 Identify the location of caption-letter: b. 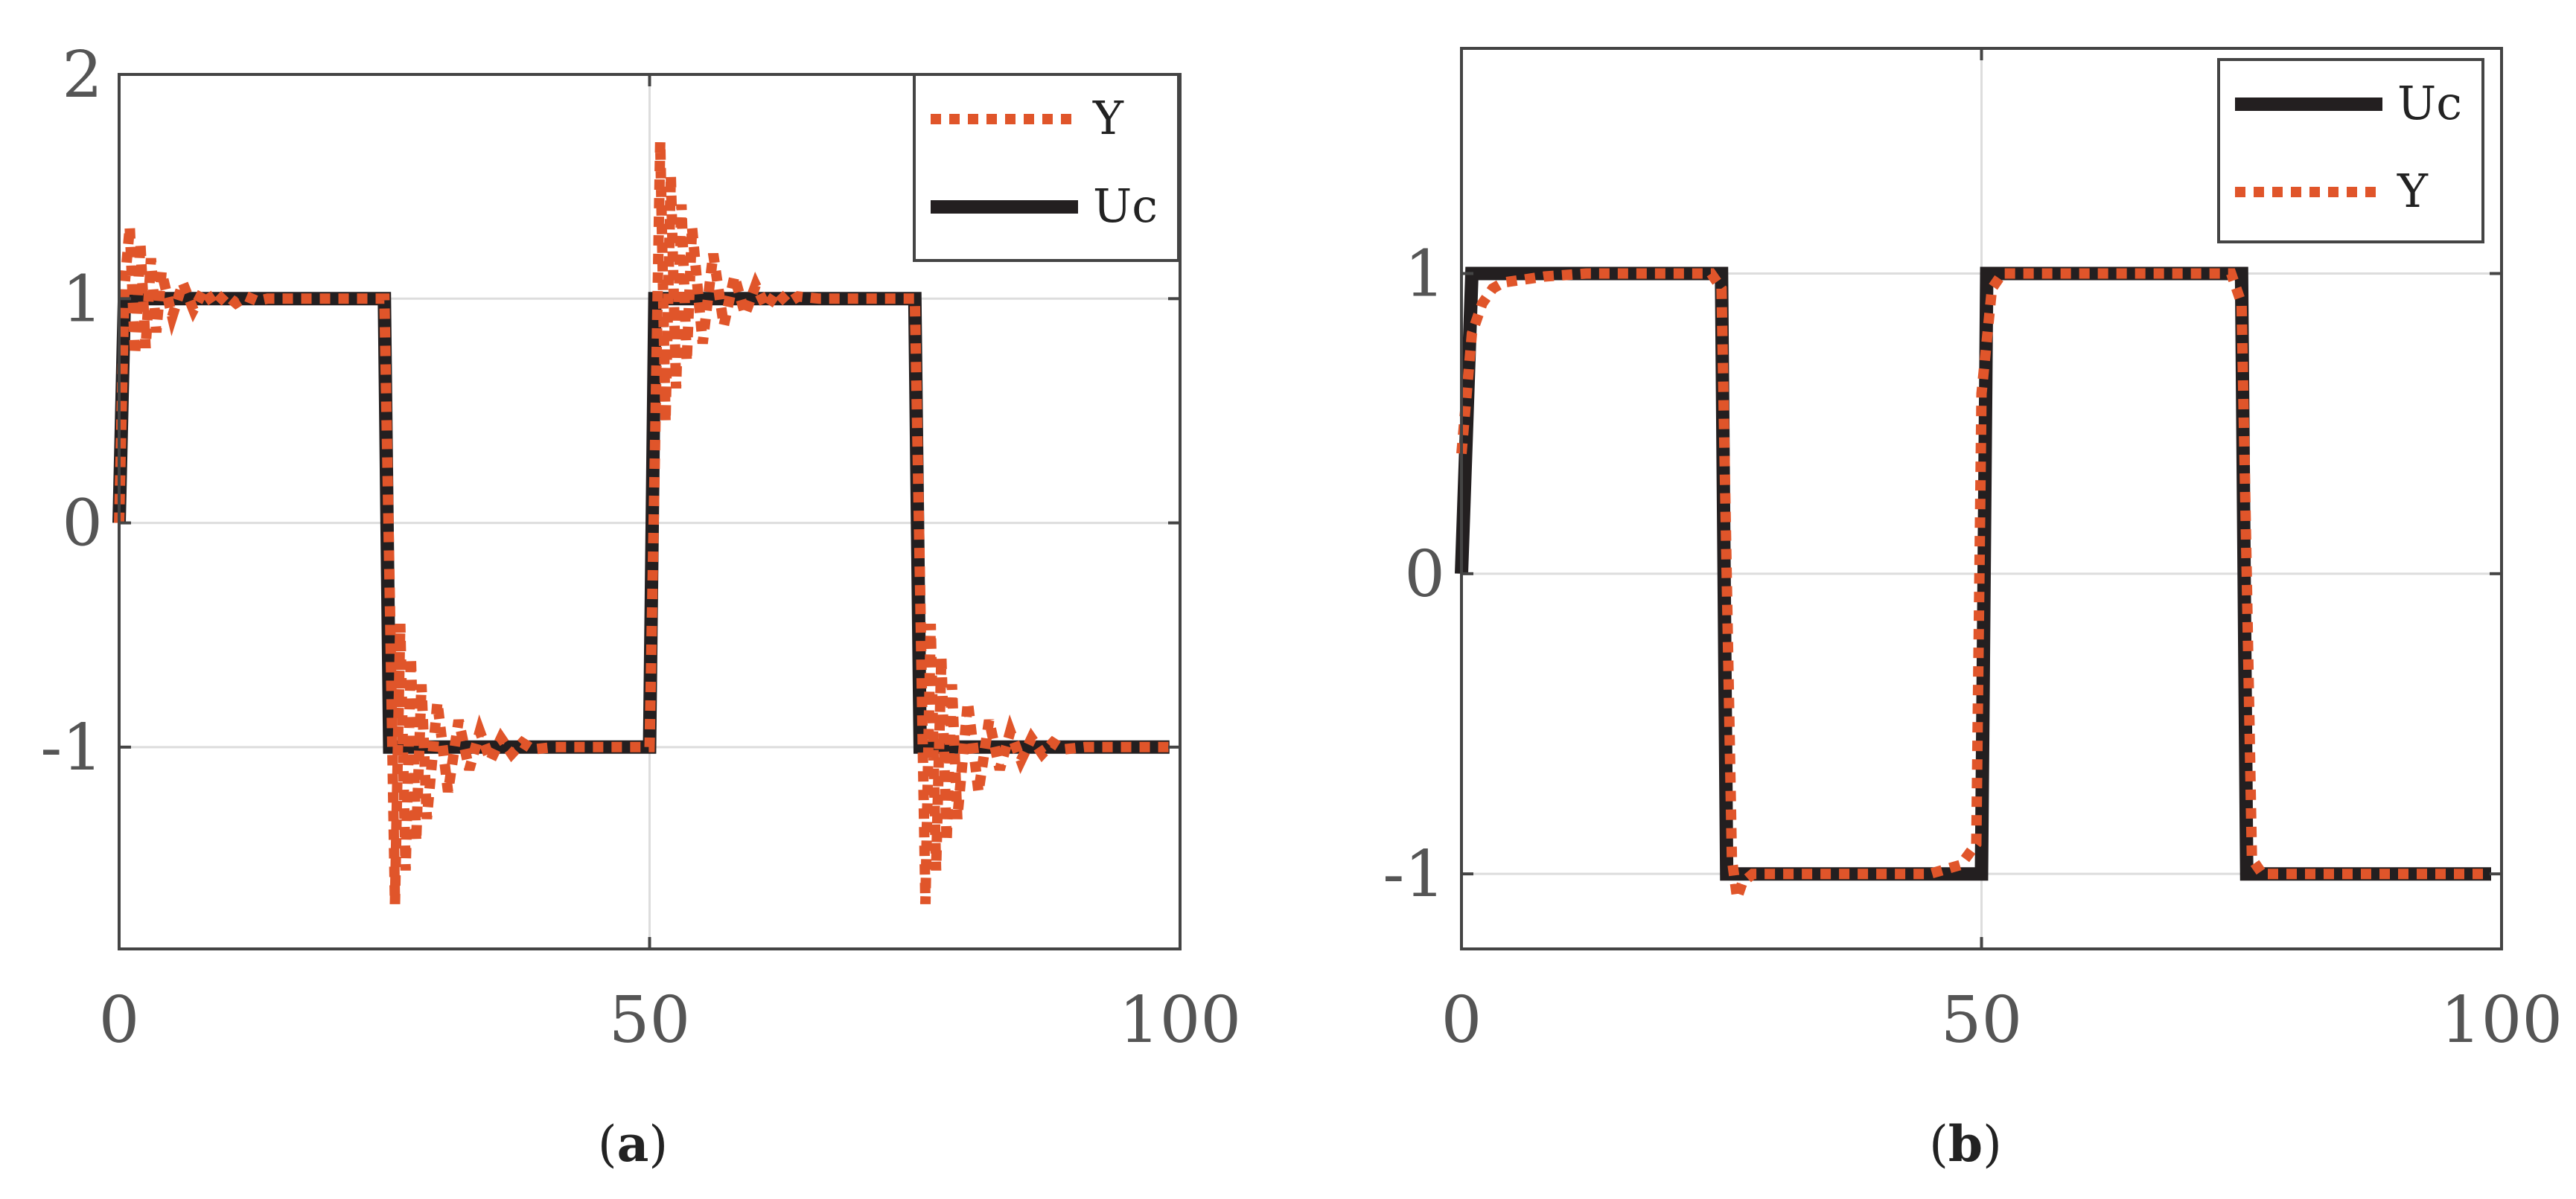
(1965, 1144).